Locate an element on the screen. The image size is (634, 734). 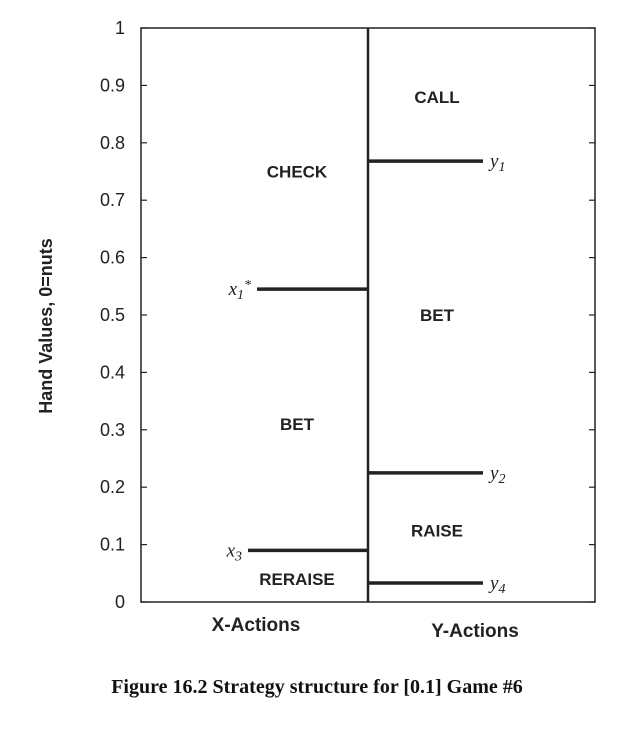
y-tick-label: 0.9 is located at coordinates (112, 85).